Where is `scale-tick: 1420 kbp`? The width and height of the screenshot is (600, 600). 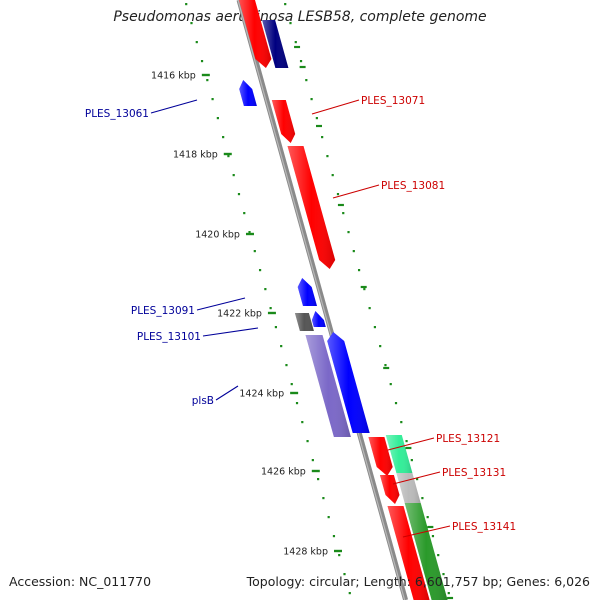
scale-tick: 1420 kbp is located at coordinates (224, 235).